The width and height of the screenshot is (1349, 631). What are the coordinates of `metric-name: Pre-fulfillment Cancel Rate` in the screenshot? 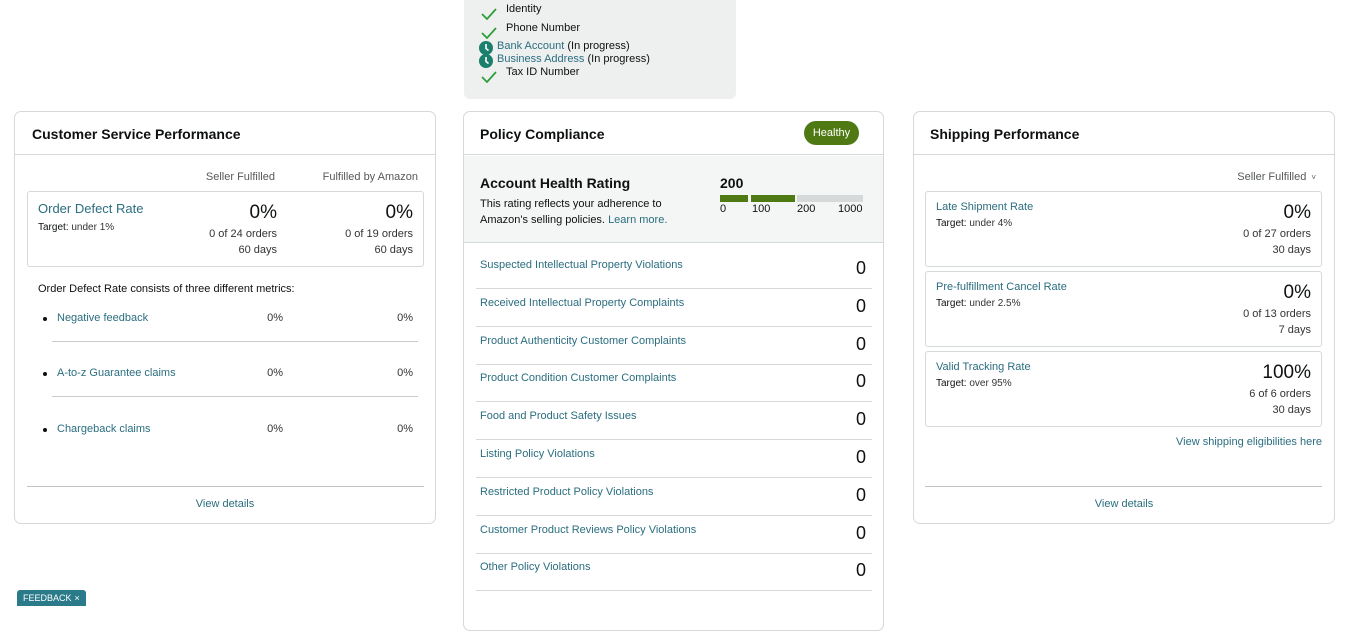 It's located at (1001, 287).